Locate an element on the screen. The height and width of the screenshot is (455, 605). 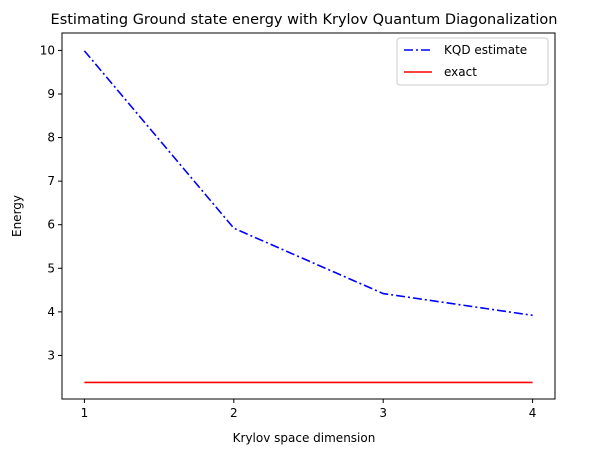
legend-label-0: KQD estimate is located at coordinates (485, 50).